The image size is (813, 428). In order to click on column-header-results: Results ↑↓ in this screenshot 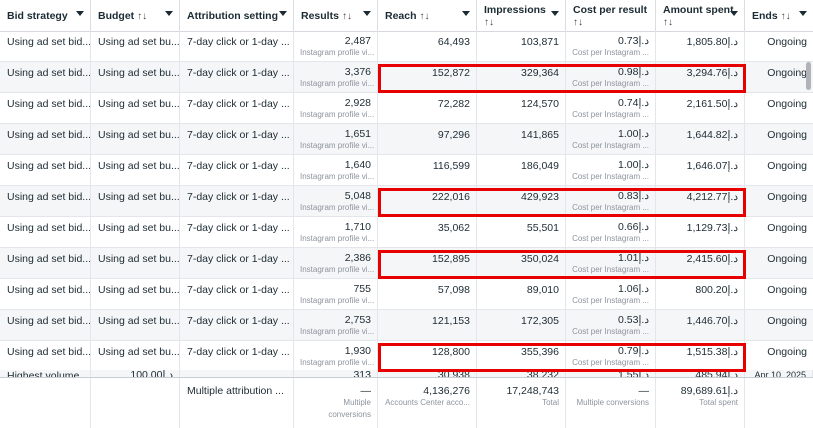, I will do `click(336, 15)`.